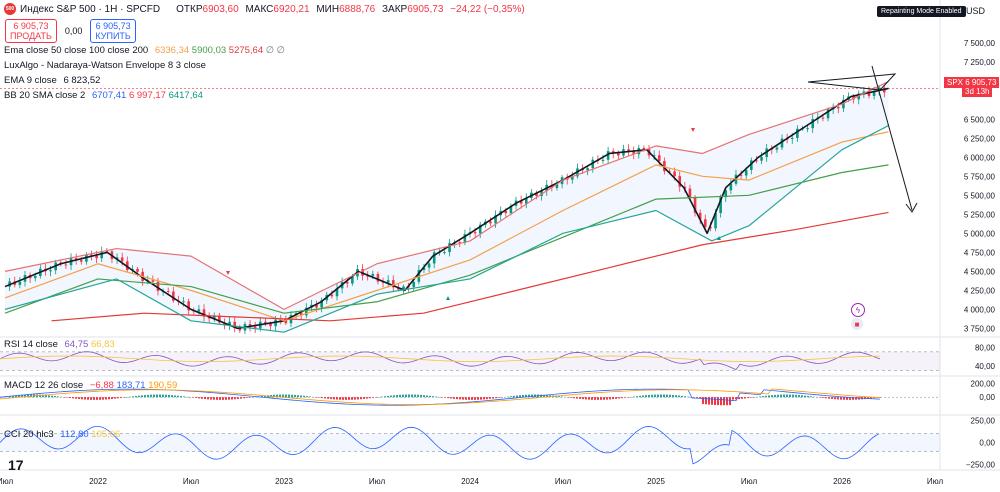 The image size is (1000, 492). Describe the element at coordinates (857, 324) in the screenshot. I see `us-flag-icon: ■` at that location.